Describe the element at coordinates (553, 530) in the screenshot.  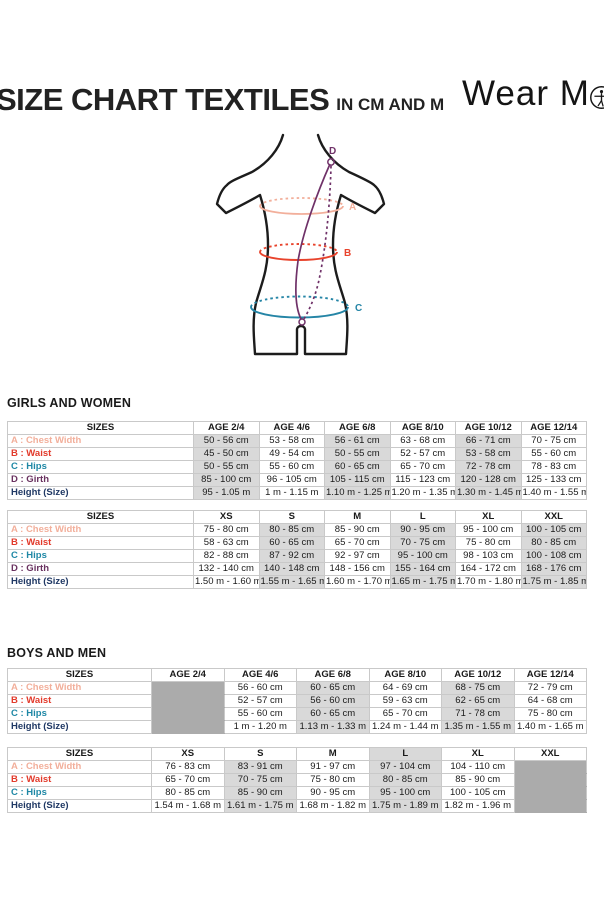
I see `value-cell: 100 - 105 cm` at that location.